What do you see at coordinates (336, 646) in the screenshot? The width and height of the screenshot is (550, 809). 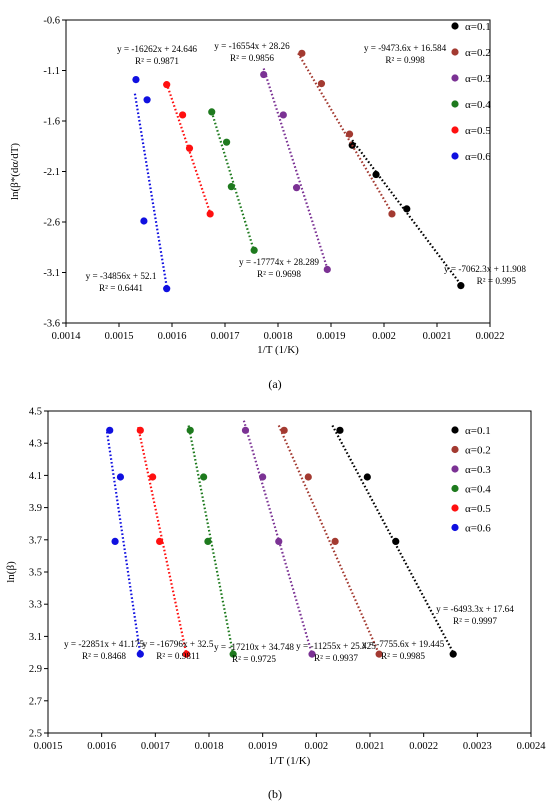 I see `equation-alpha-3: y = -11255x + 25.425` at bounding box center [336, 646].